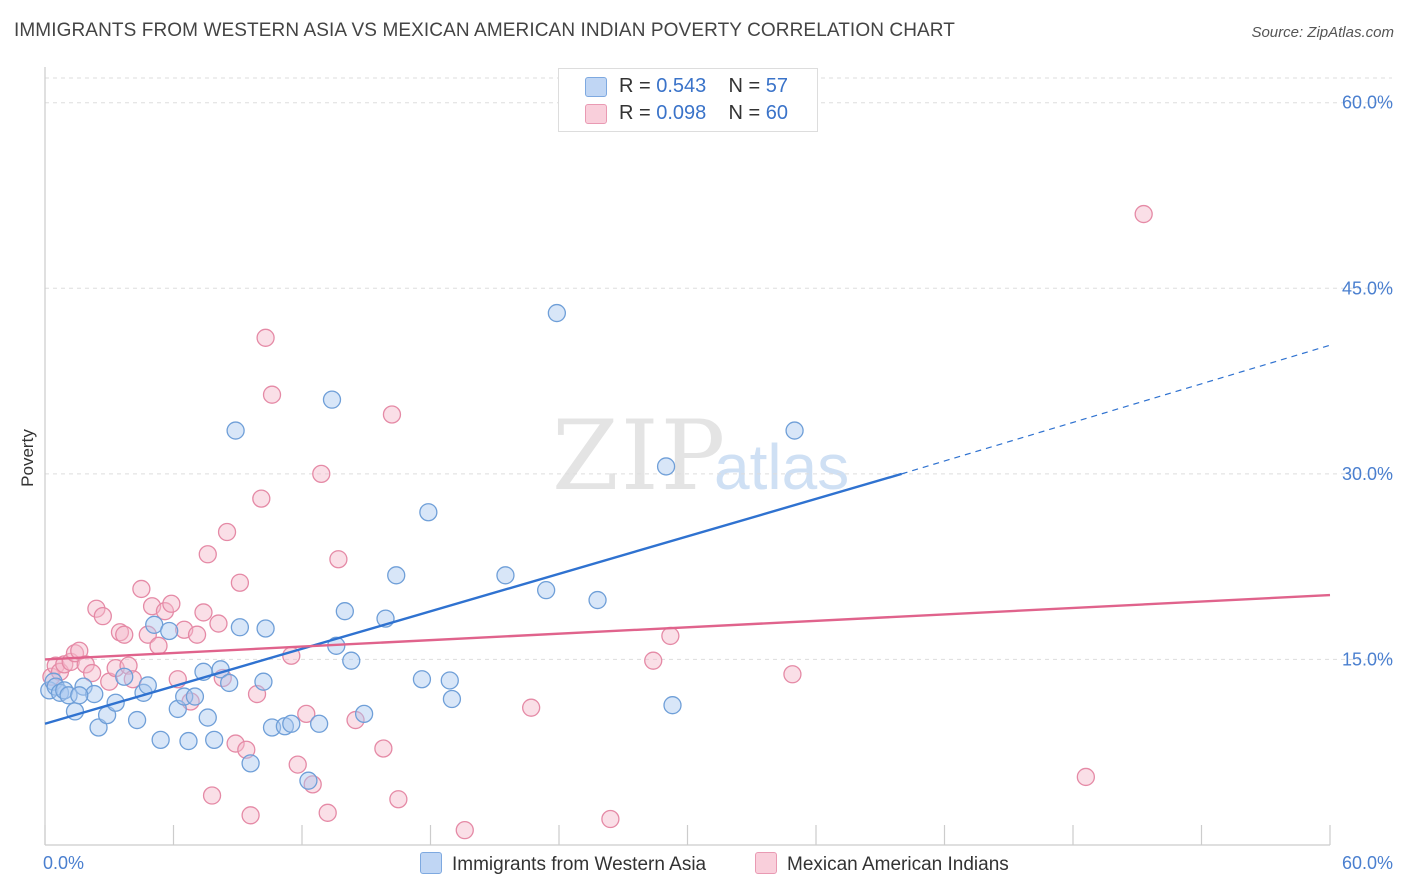 The width and height of the screenshot is (1406, 892). What do you see at coordinates (782, 467) in the screenshot?
I see `watermark-atlas: atlas` at bounding box center [782, 467].